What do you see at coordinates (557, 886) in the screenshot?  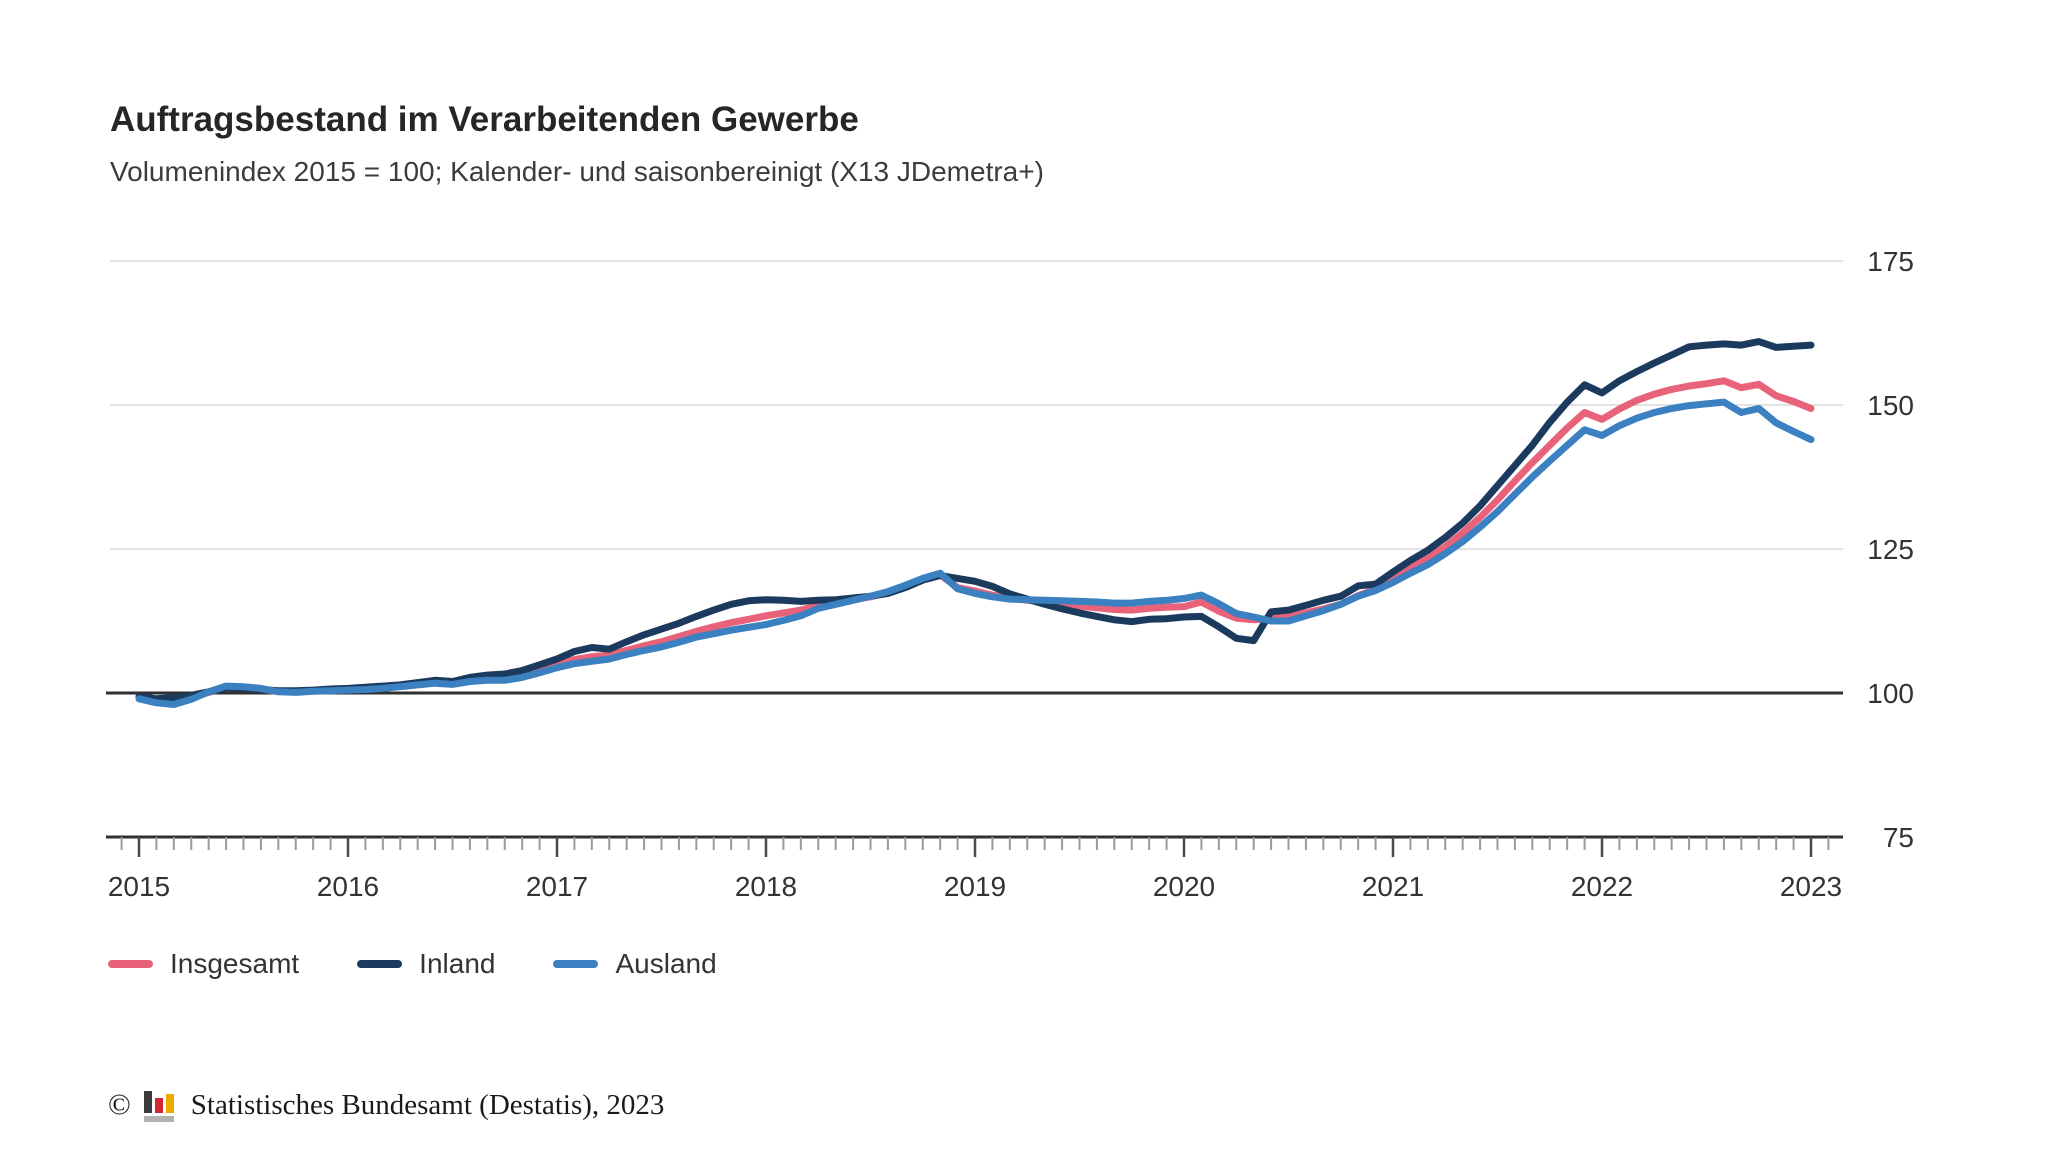 I see `x-axis-label-2017: 2017` at bounding box center [557, 886].